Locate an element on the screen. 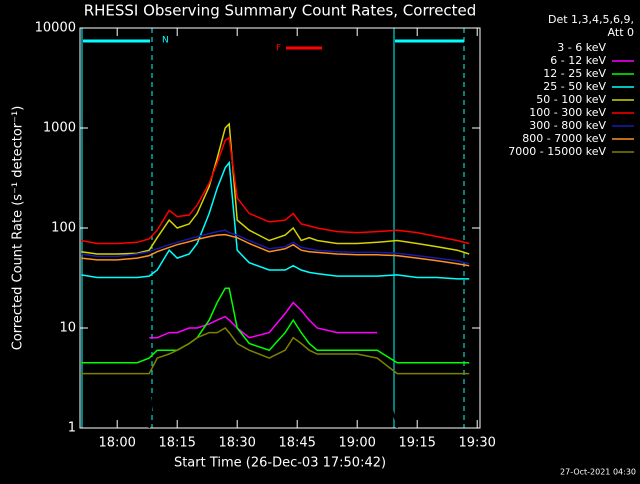 The height and width of the screenshot is (484, 640). legend-label: 300 - 800 keV is located at coordinates (567, 125).